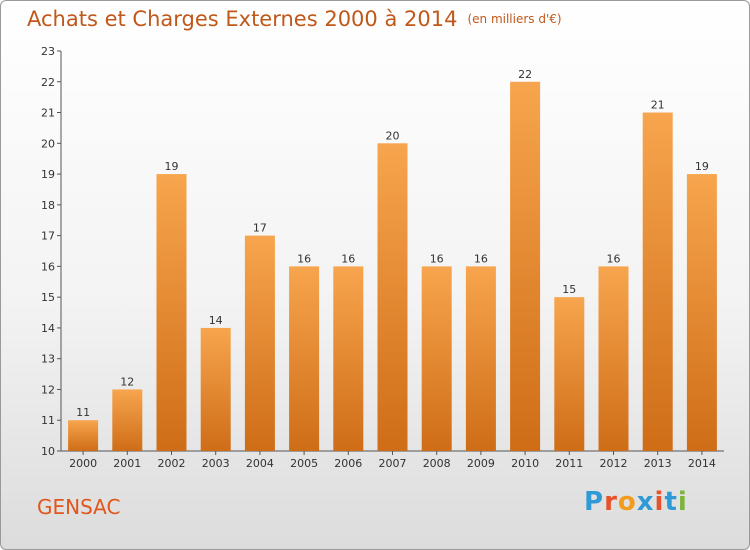  I want to click on data-label: 20, so click(393, 135).